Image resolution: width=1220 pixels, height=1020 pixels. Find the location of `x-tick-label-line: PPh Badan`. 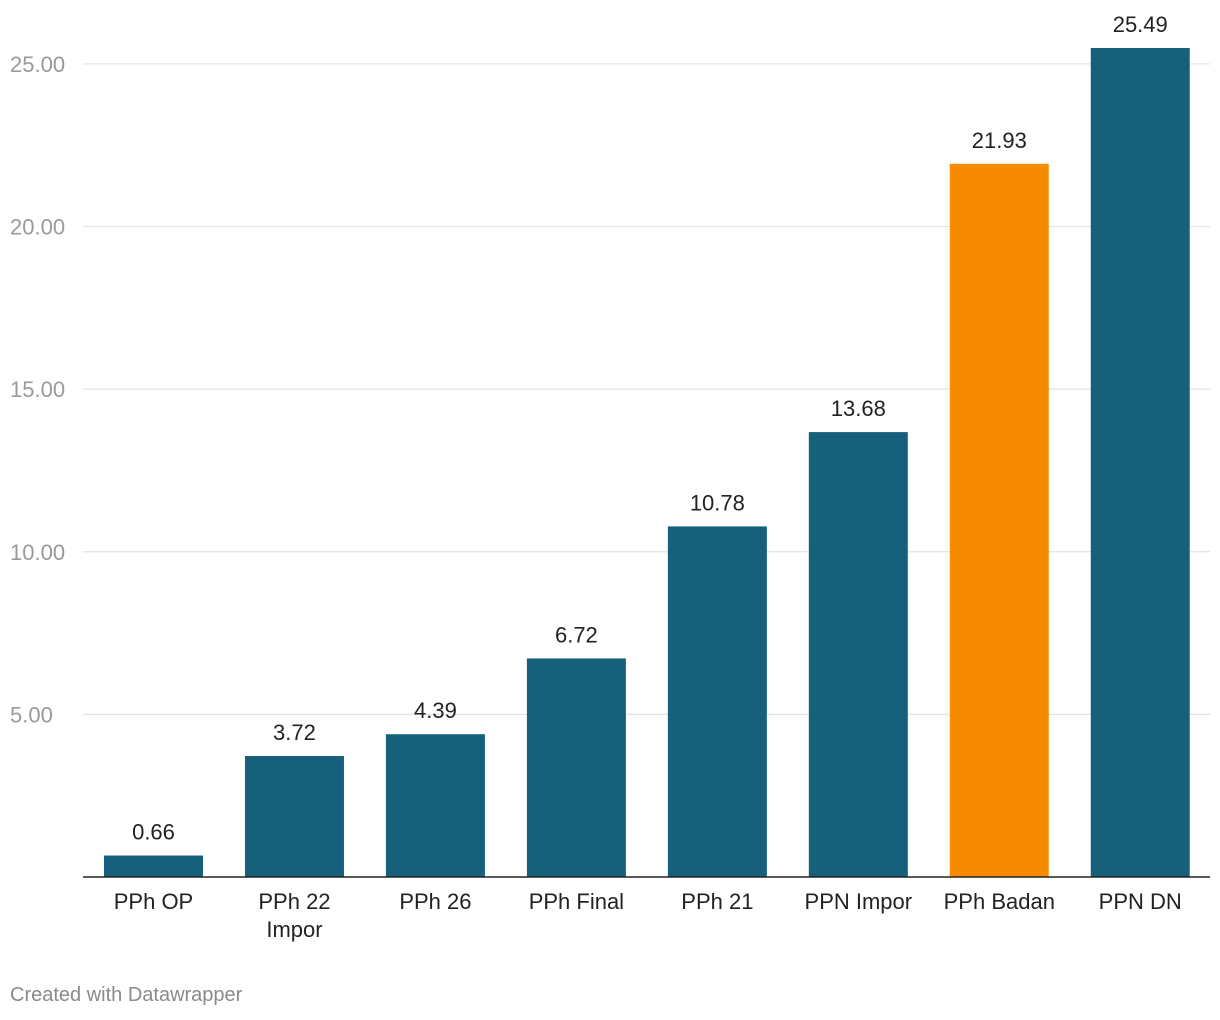

x-tick-label-line: PPh Badan is located at coordinates (999, 901).